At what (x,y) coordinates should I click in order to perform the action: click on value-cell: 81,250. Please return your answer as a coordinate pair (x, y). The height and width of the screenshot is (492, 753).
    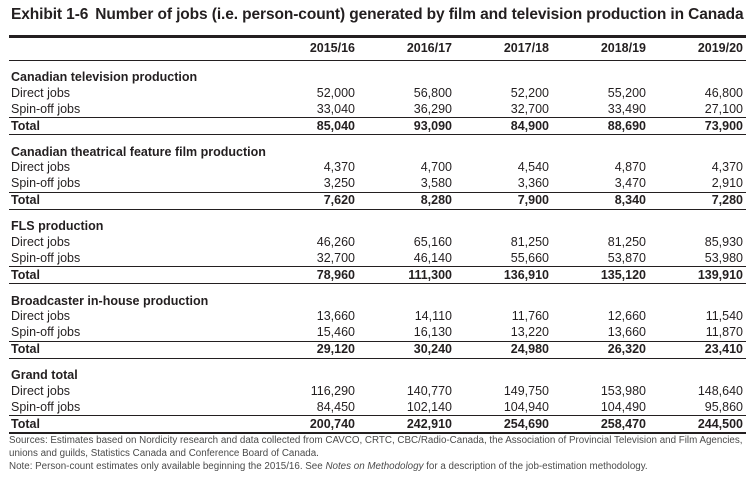
    Looking at the image, I should click on (626, 241).